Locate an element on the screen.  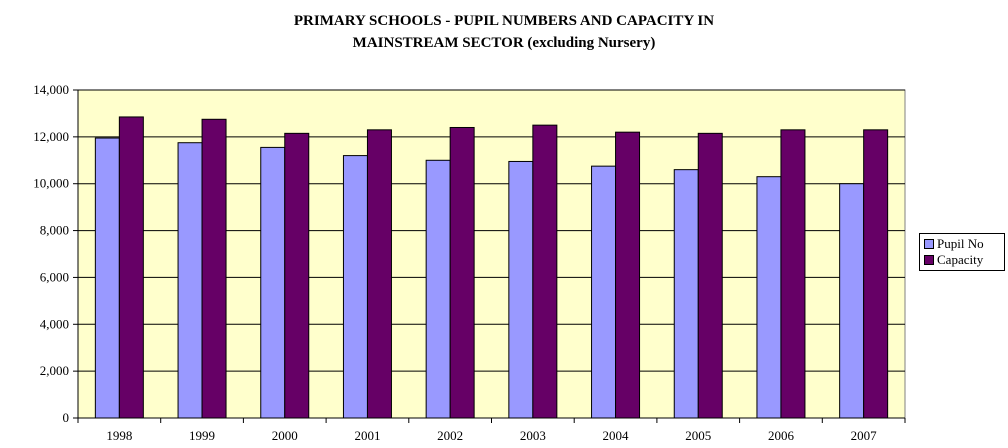
y-tick-label: 0 is located at coordinates (66, 417).